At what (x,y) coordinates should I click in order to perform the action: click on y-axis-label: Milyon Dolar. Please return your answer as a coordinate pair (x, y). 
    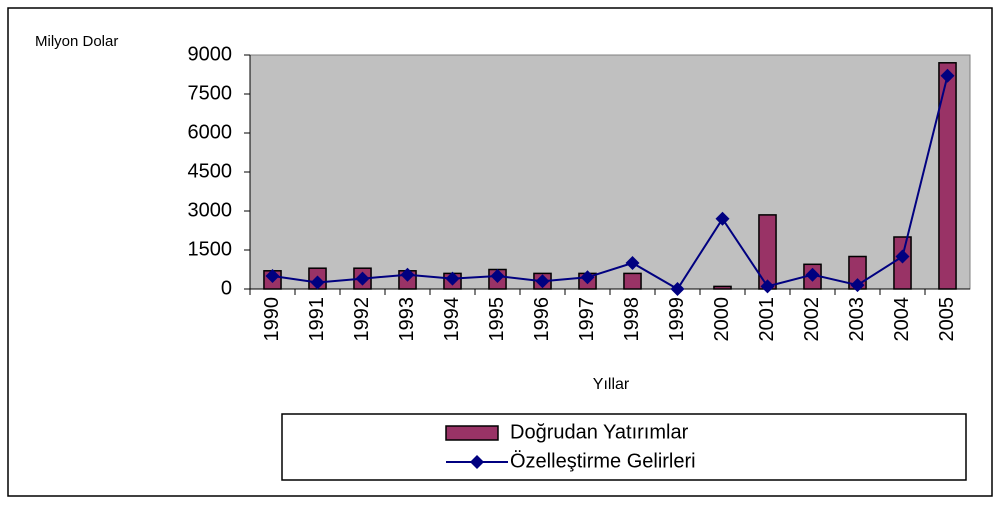
    Looking at the image, I should click on (76, 41).